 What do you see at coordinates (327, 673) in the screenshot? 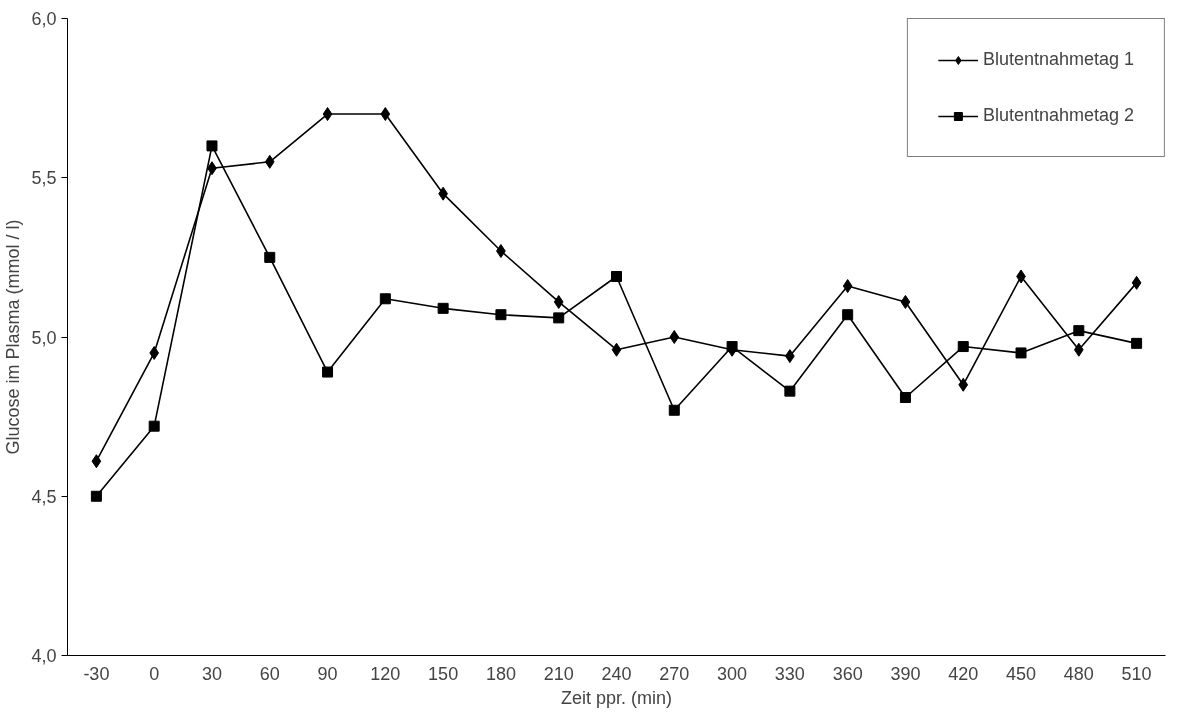
I see `x-tick-label: 90` at bounding box center [327, 673].